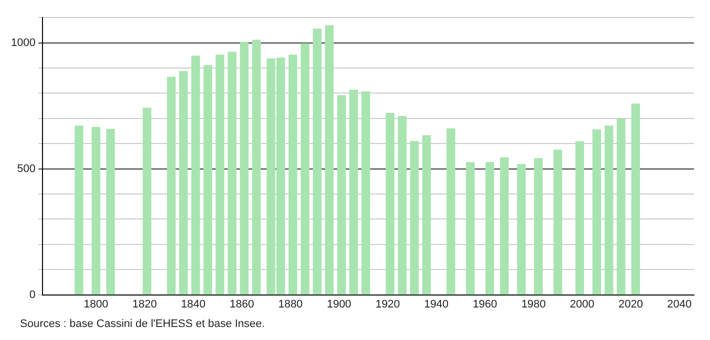  What do you see at coordinates (242, 304) in the screenshot?
I see `x-tick-label: 1860` at bounding box center [242, 304].